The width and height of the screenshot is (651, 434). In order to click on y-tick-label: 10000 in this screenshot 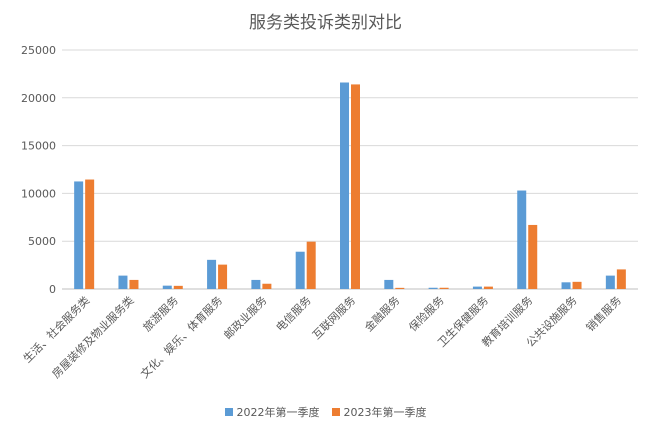, I will do `click(38, 193)`.